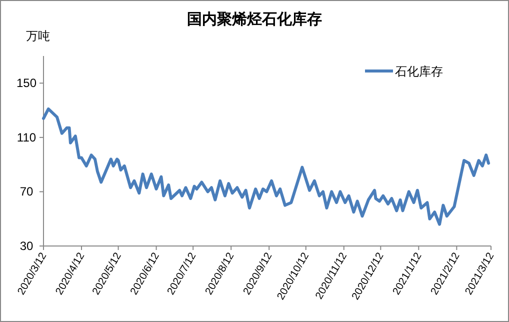 The width and height of the screenshot is (509, 322). I want to click on legend: 石化库存, so click(404, 71).